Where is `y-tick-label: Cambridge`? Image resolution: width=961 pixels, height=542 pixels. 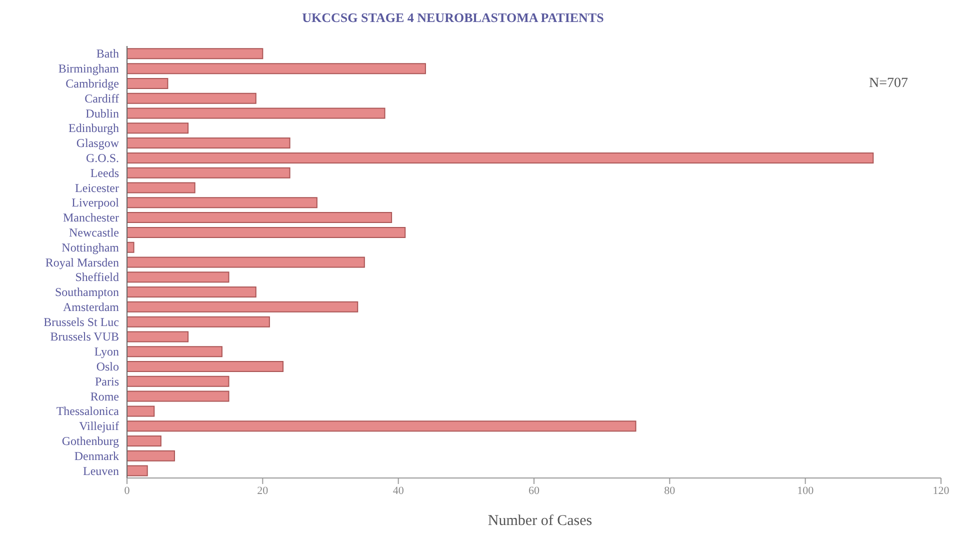
y-tick-label: Cambridge is located at coordinates (92, 83).